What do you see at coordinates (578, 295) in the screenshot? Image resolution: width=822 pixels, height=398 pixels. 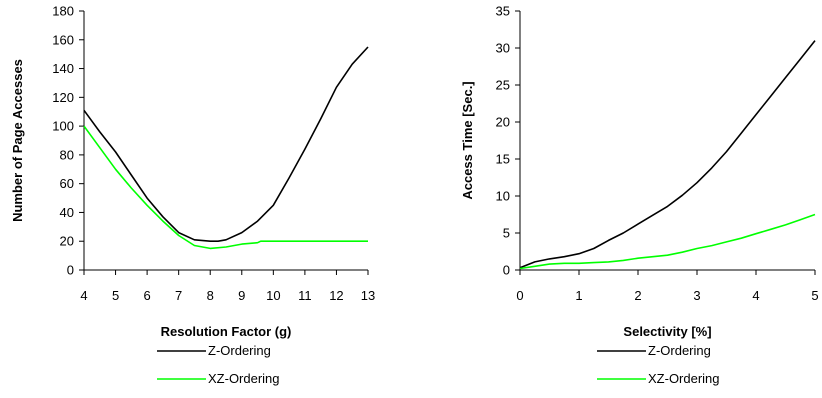 I see `right-x-tick-label: 1` at bounding box center [578, 295].